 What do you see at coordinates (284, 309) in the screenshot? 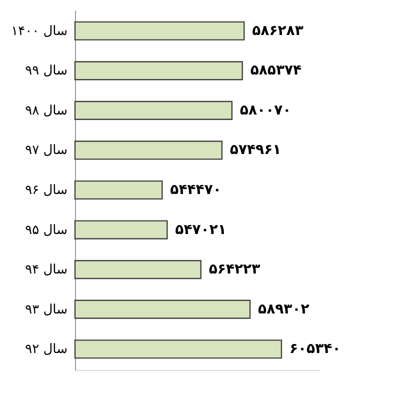
I see `data-label: ۵۸۹۳۰۲` at bounding box center [284, 309].